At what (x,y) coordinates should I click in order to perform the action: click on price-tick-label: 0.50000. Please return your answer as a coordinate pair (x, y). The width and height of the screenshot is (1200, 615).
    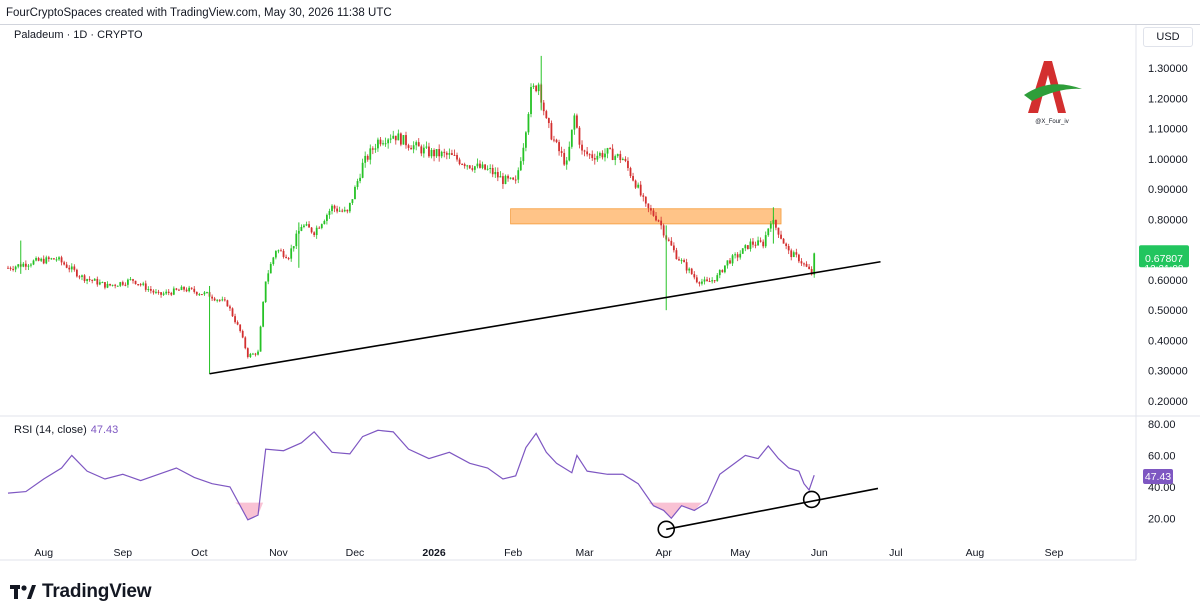
    Looking at the image, I should click on (1168, 311).